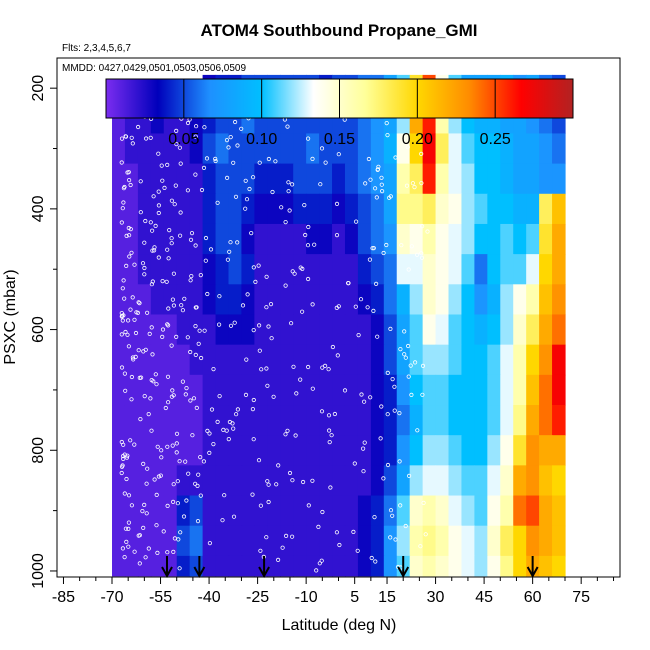 Image resolution: width=650 pixels, height=650 pixels. Describe the element at coordinates (417, 139) in the screenshot. I see `colorbar-tick-label: 0.20` at that location.